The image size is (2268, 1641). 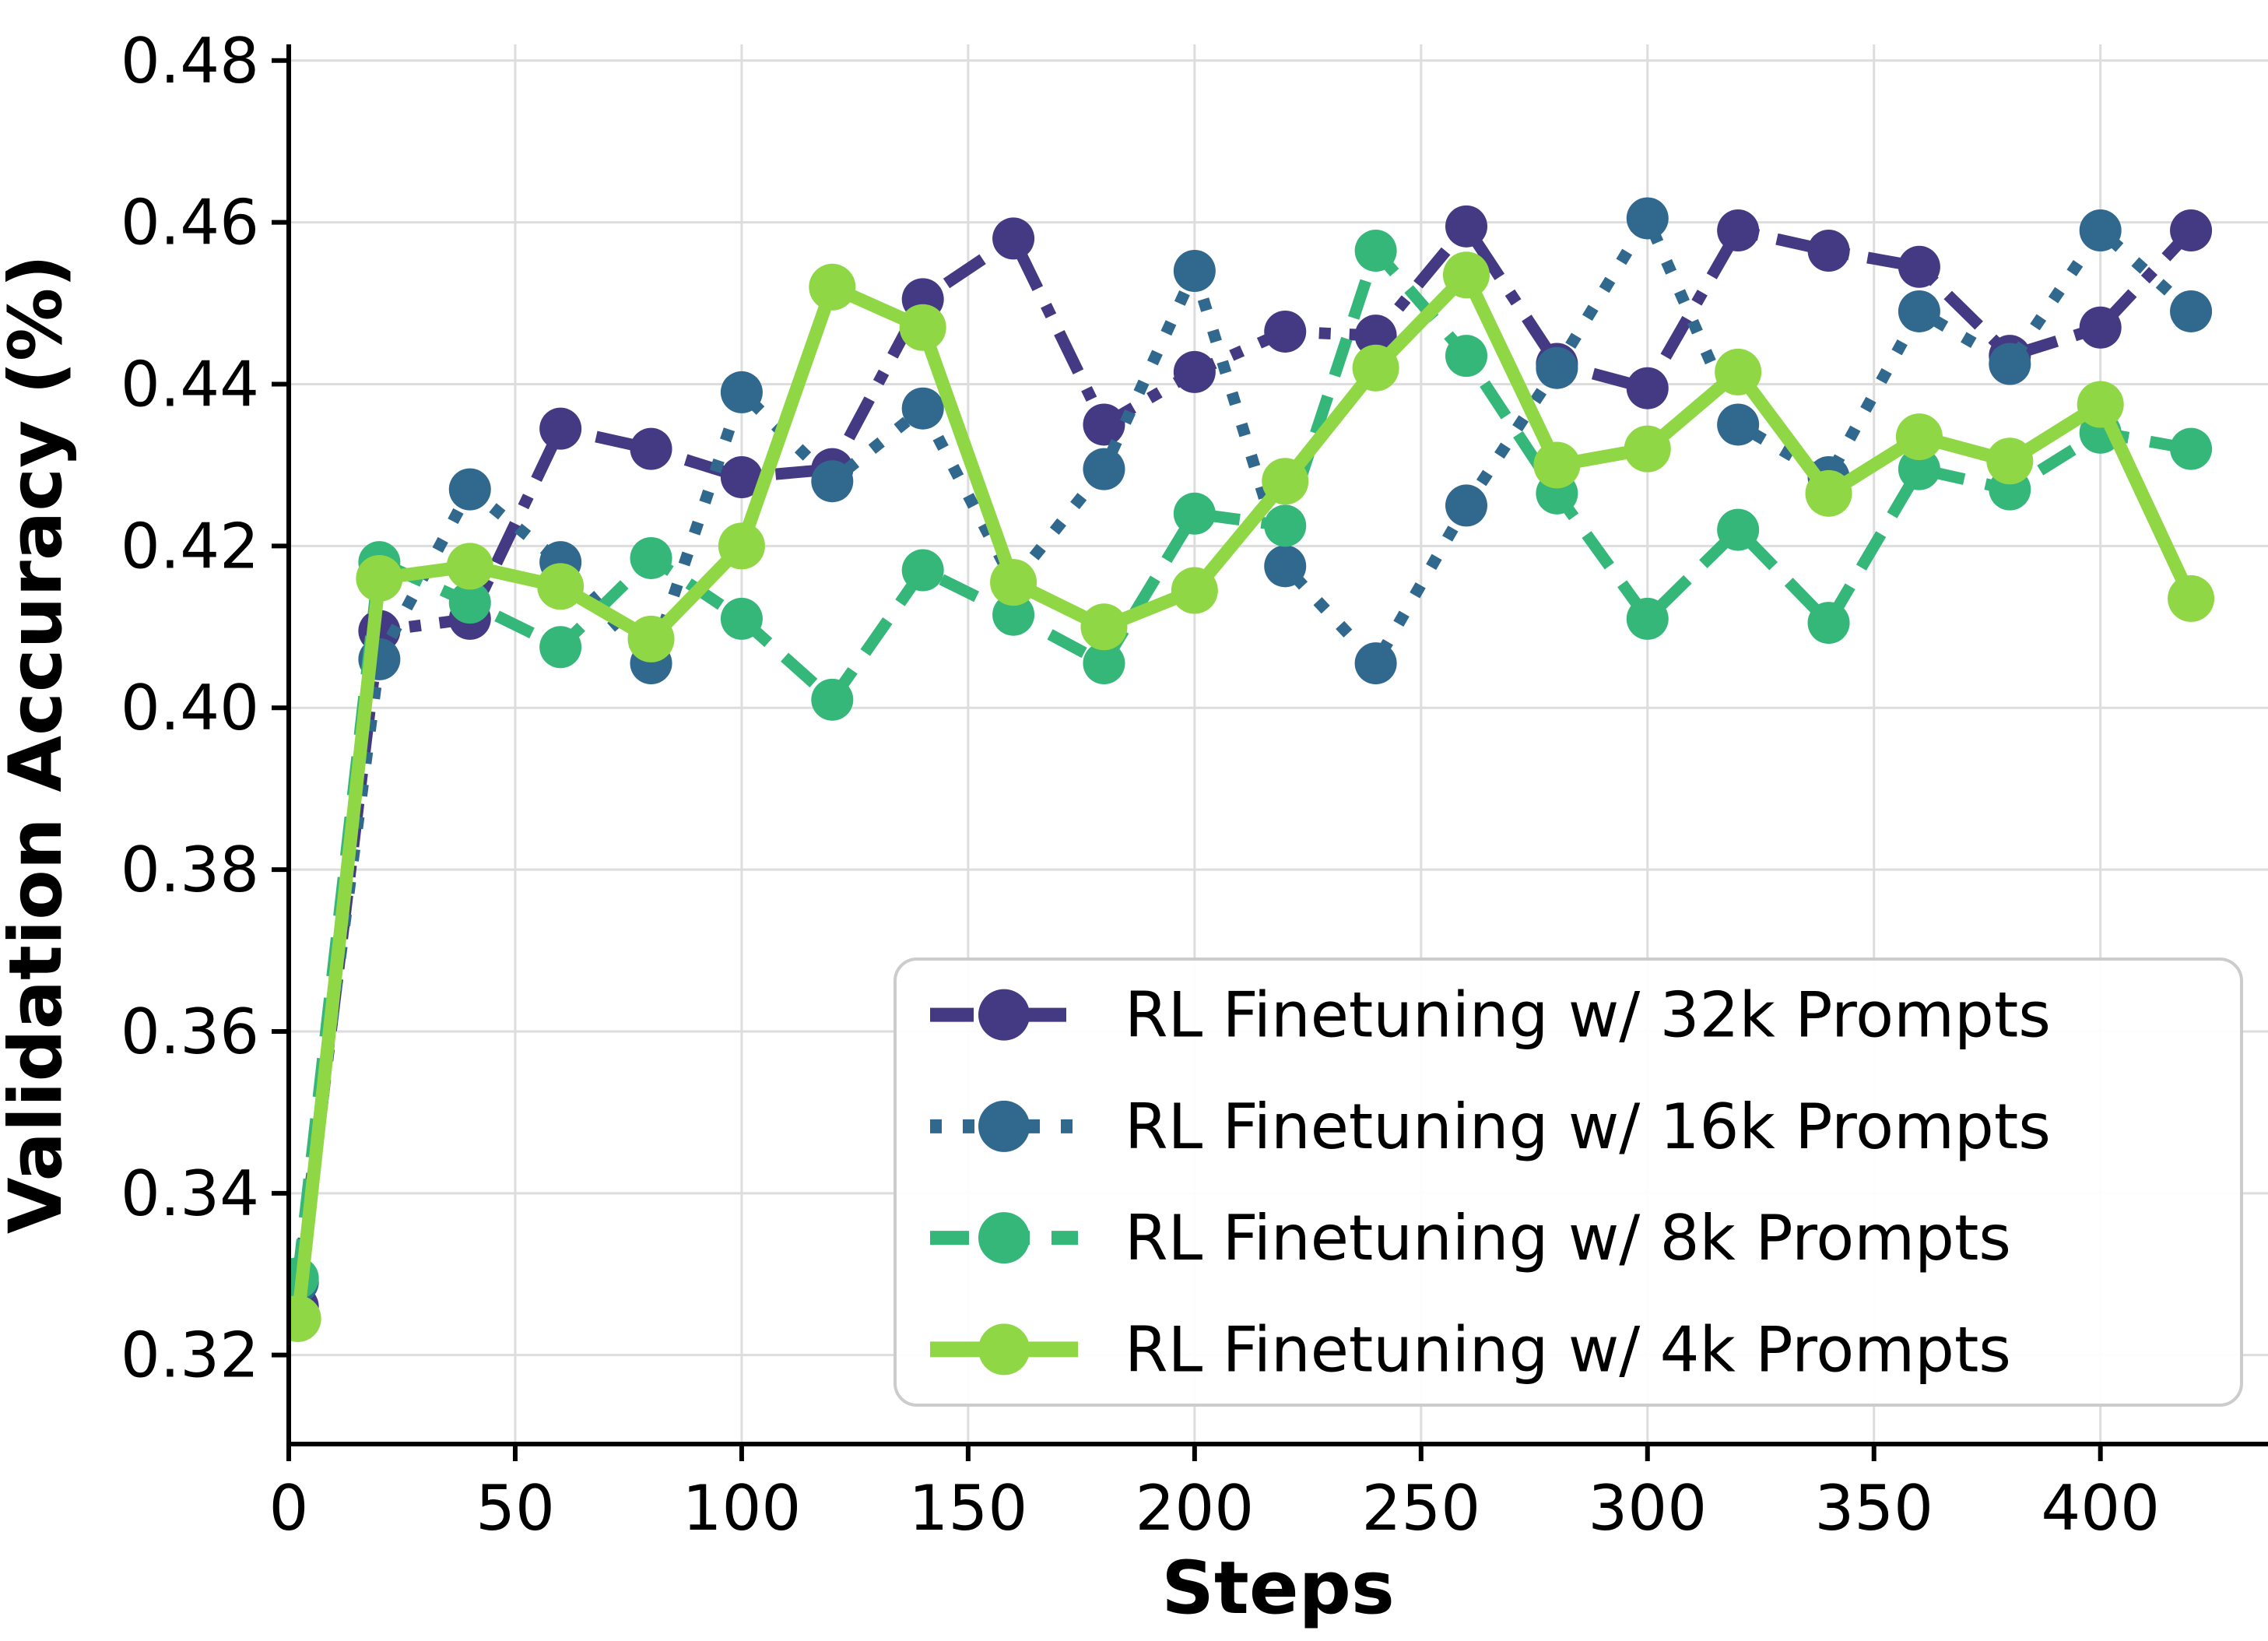 I want to click on y-tick-label-0.42: 0.42, so click(x=190, y=546).